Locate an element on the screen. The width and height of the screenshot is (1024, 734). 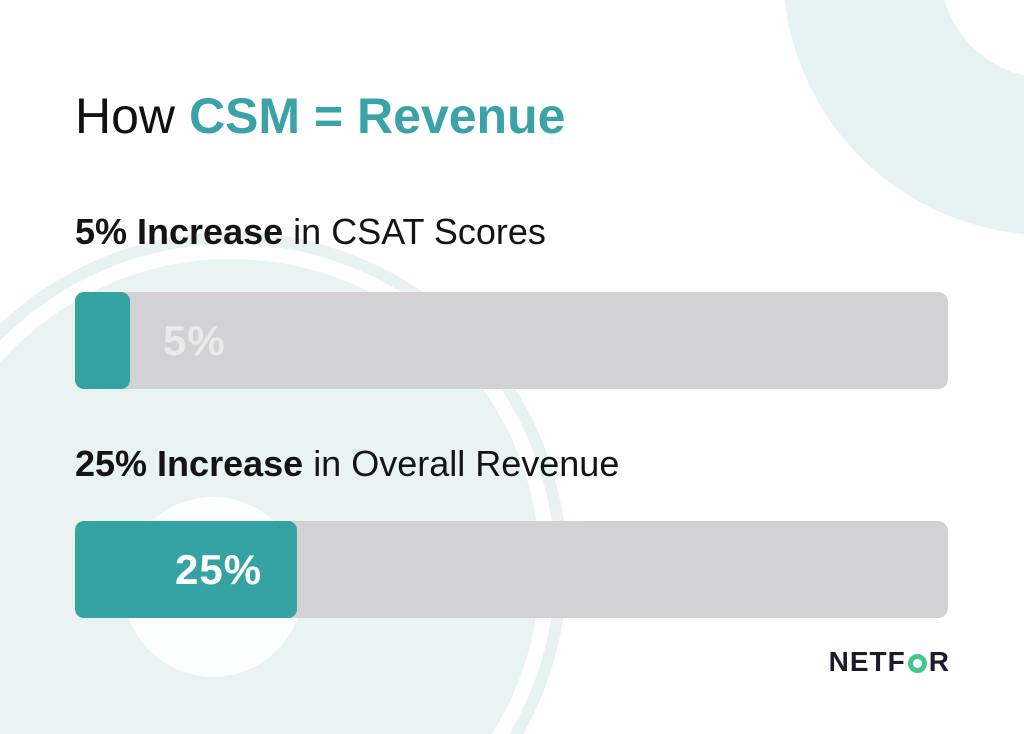
netfor-logo-text-left: NETF is located at coordinates (867, 661).